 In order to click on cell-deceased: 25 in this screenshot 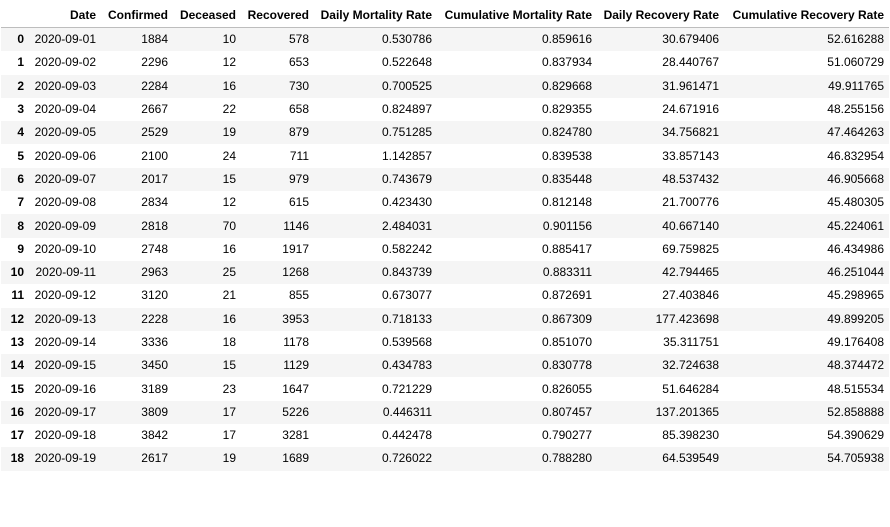, I will do `click(229, 272)`.